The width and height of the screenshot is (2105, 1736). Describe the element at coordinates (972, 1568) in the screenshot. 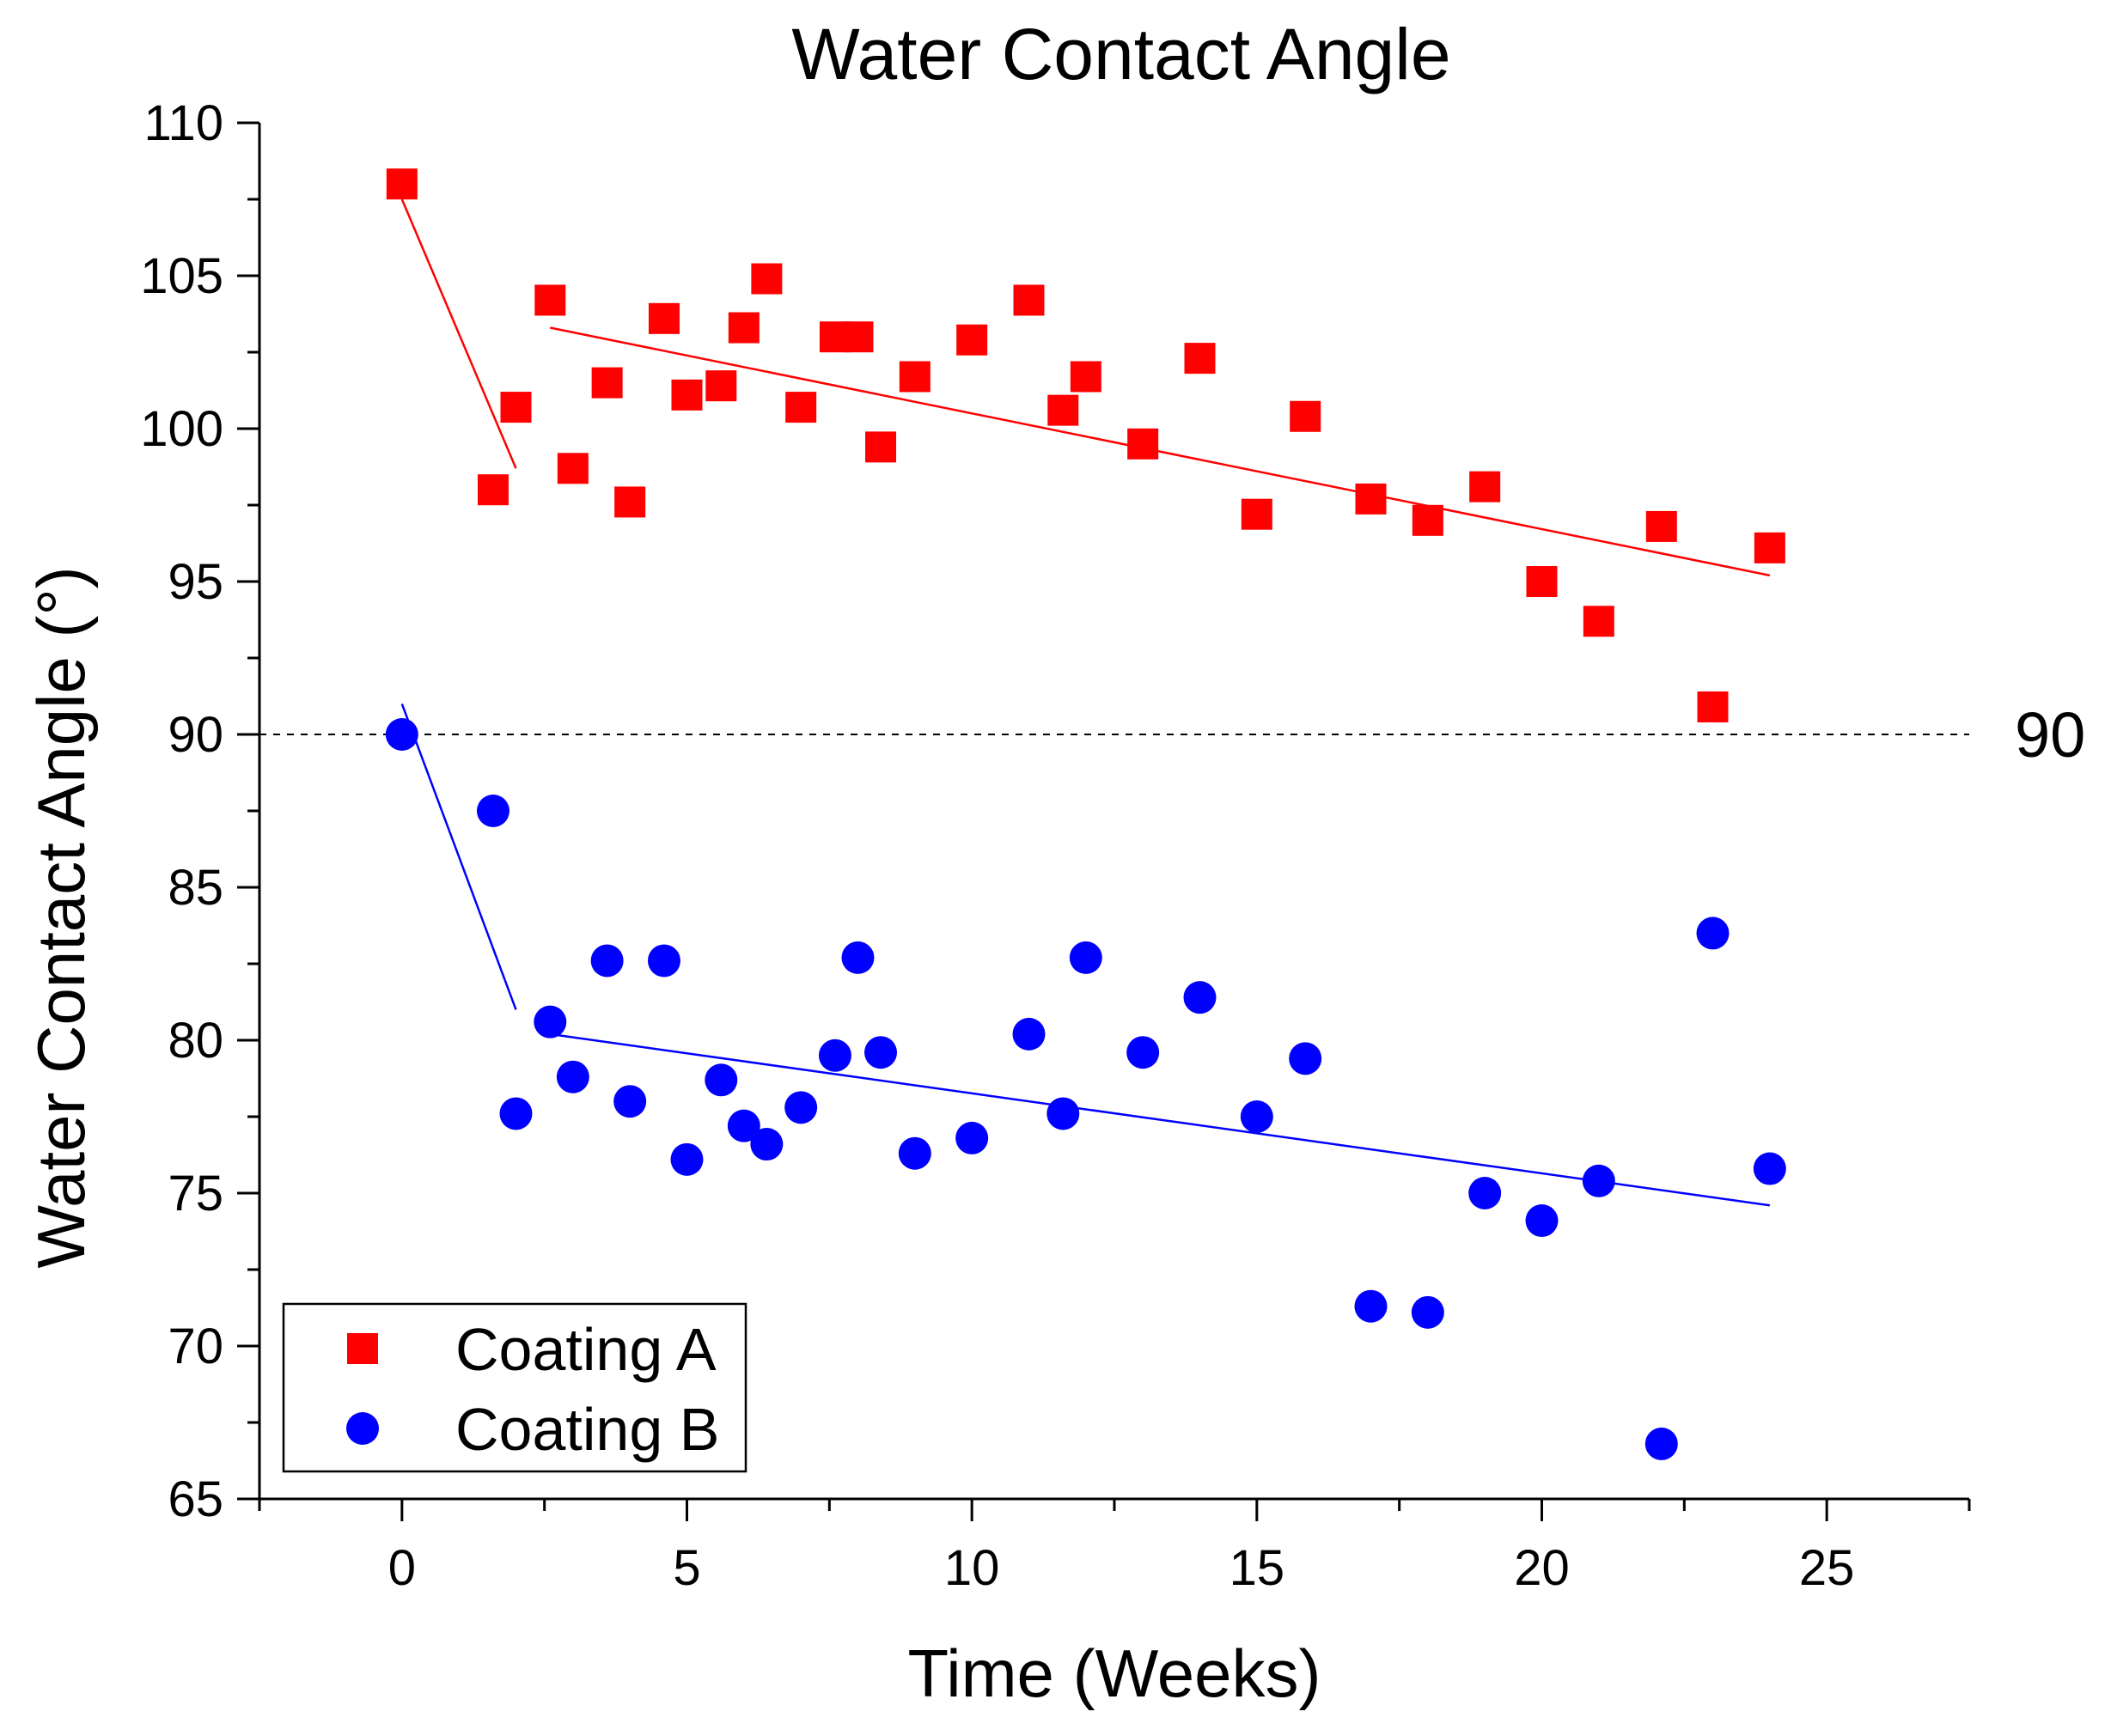

I see `x-tick-label: 10` at that location.